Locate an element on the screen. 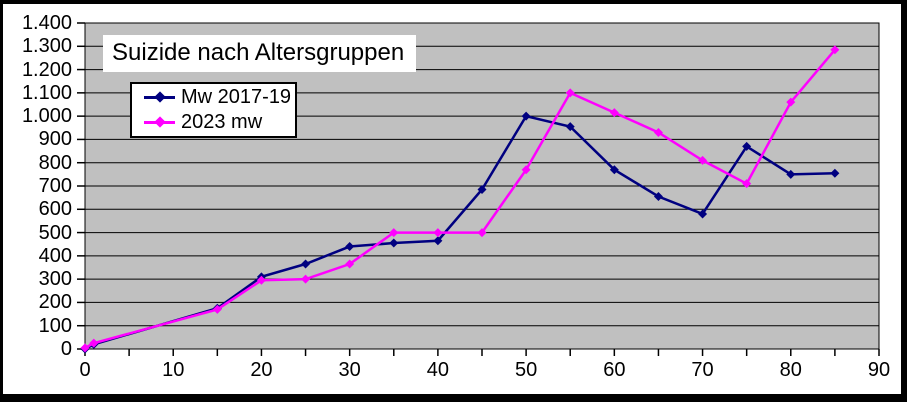 The height and width of the screenshot is (402, 907). x-tick-label: 70 is located at coordinates (702, 370).